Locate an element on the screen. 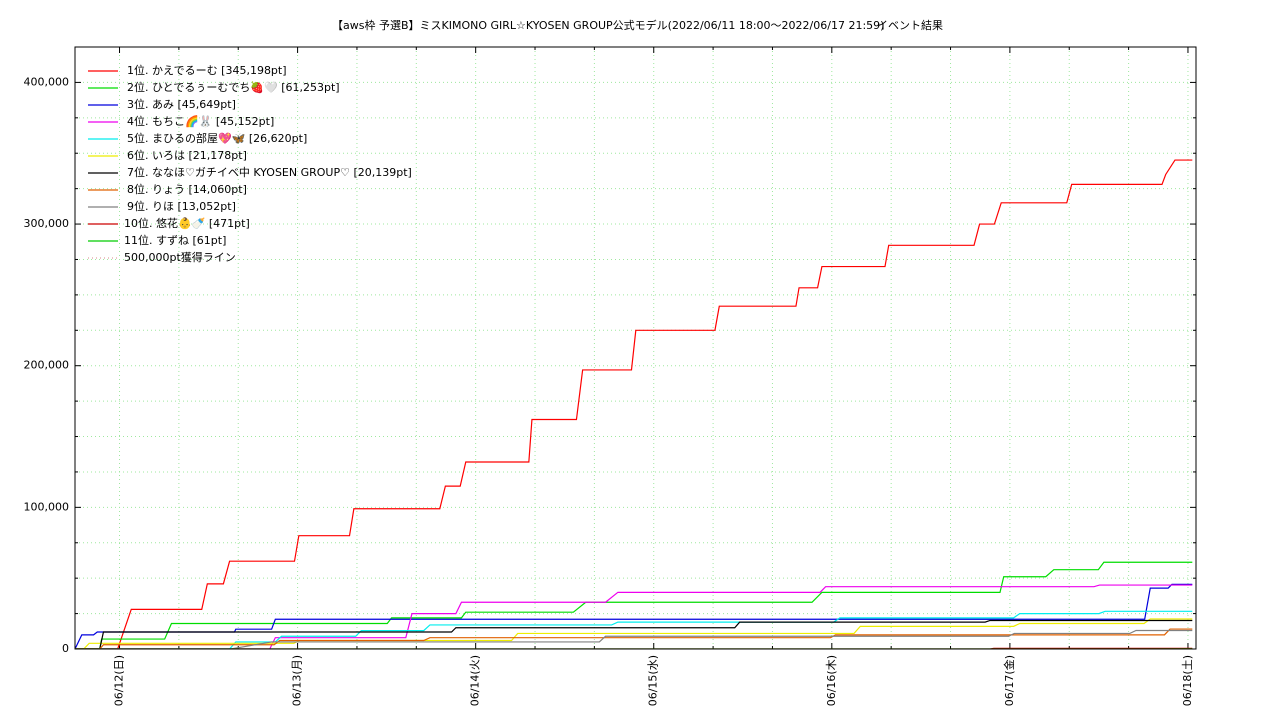 Image resolution: width=1280 pixels, height=720 pixels. y-tick-label: 0 is located at coordinates (65, 648).